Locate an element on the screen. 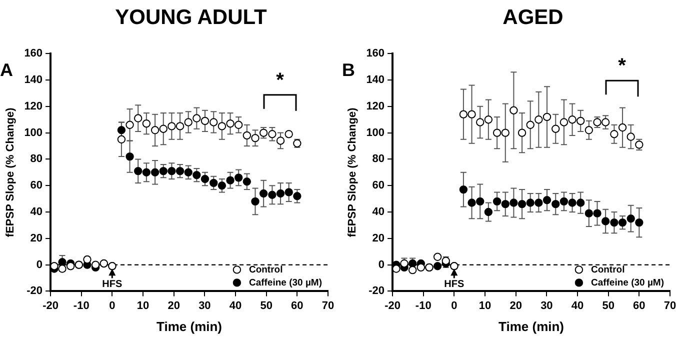  text: B is located at coordinates (348, 70).